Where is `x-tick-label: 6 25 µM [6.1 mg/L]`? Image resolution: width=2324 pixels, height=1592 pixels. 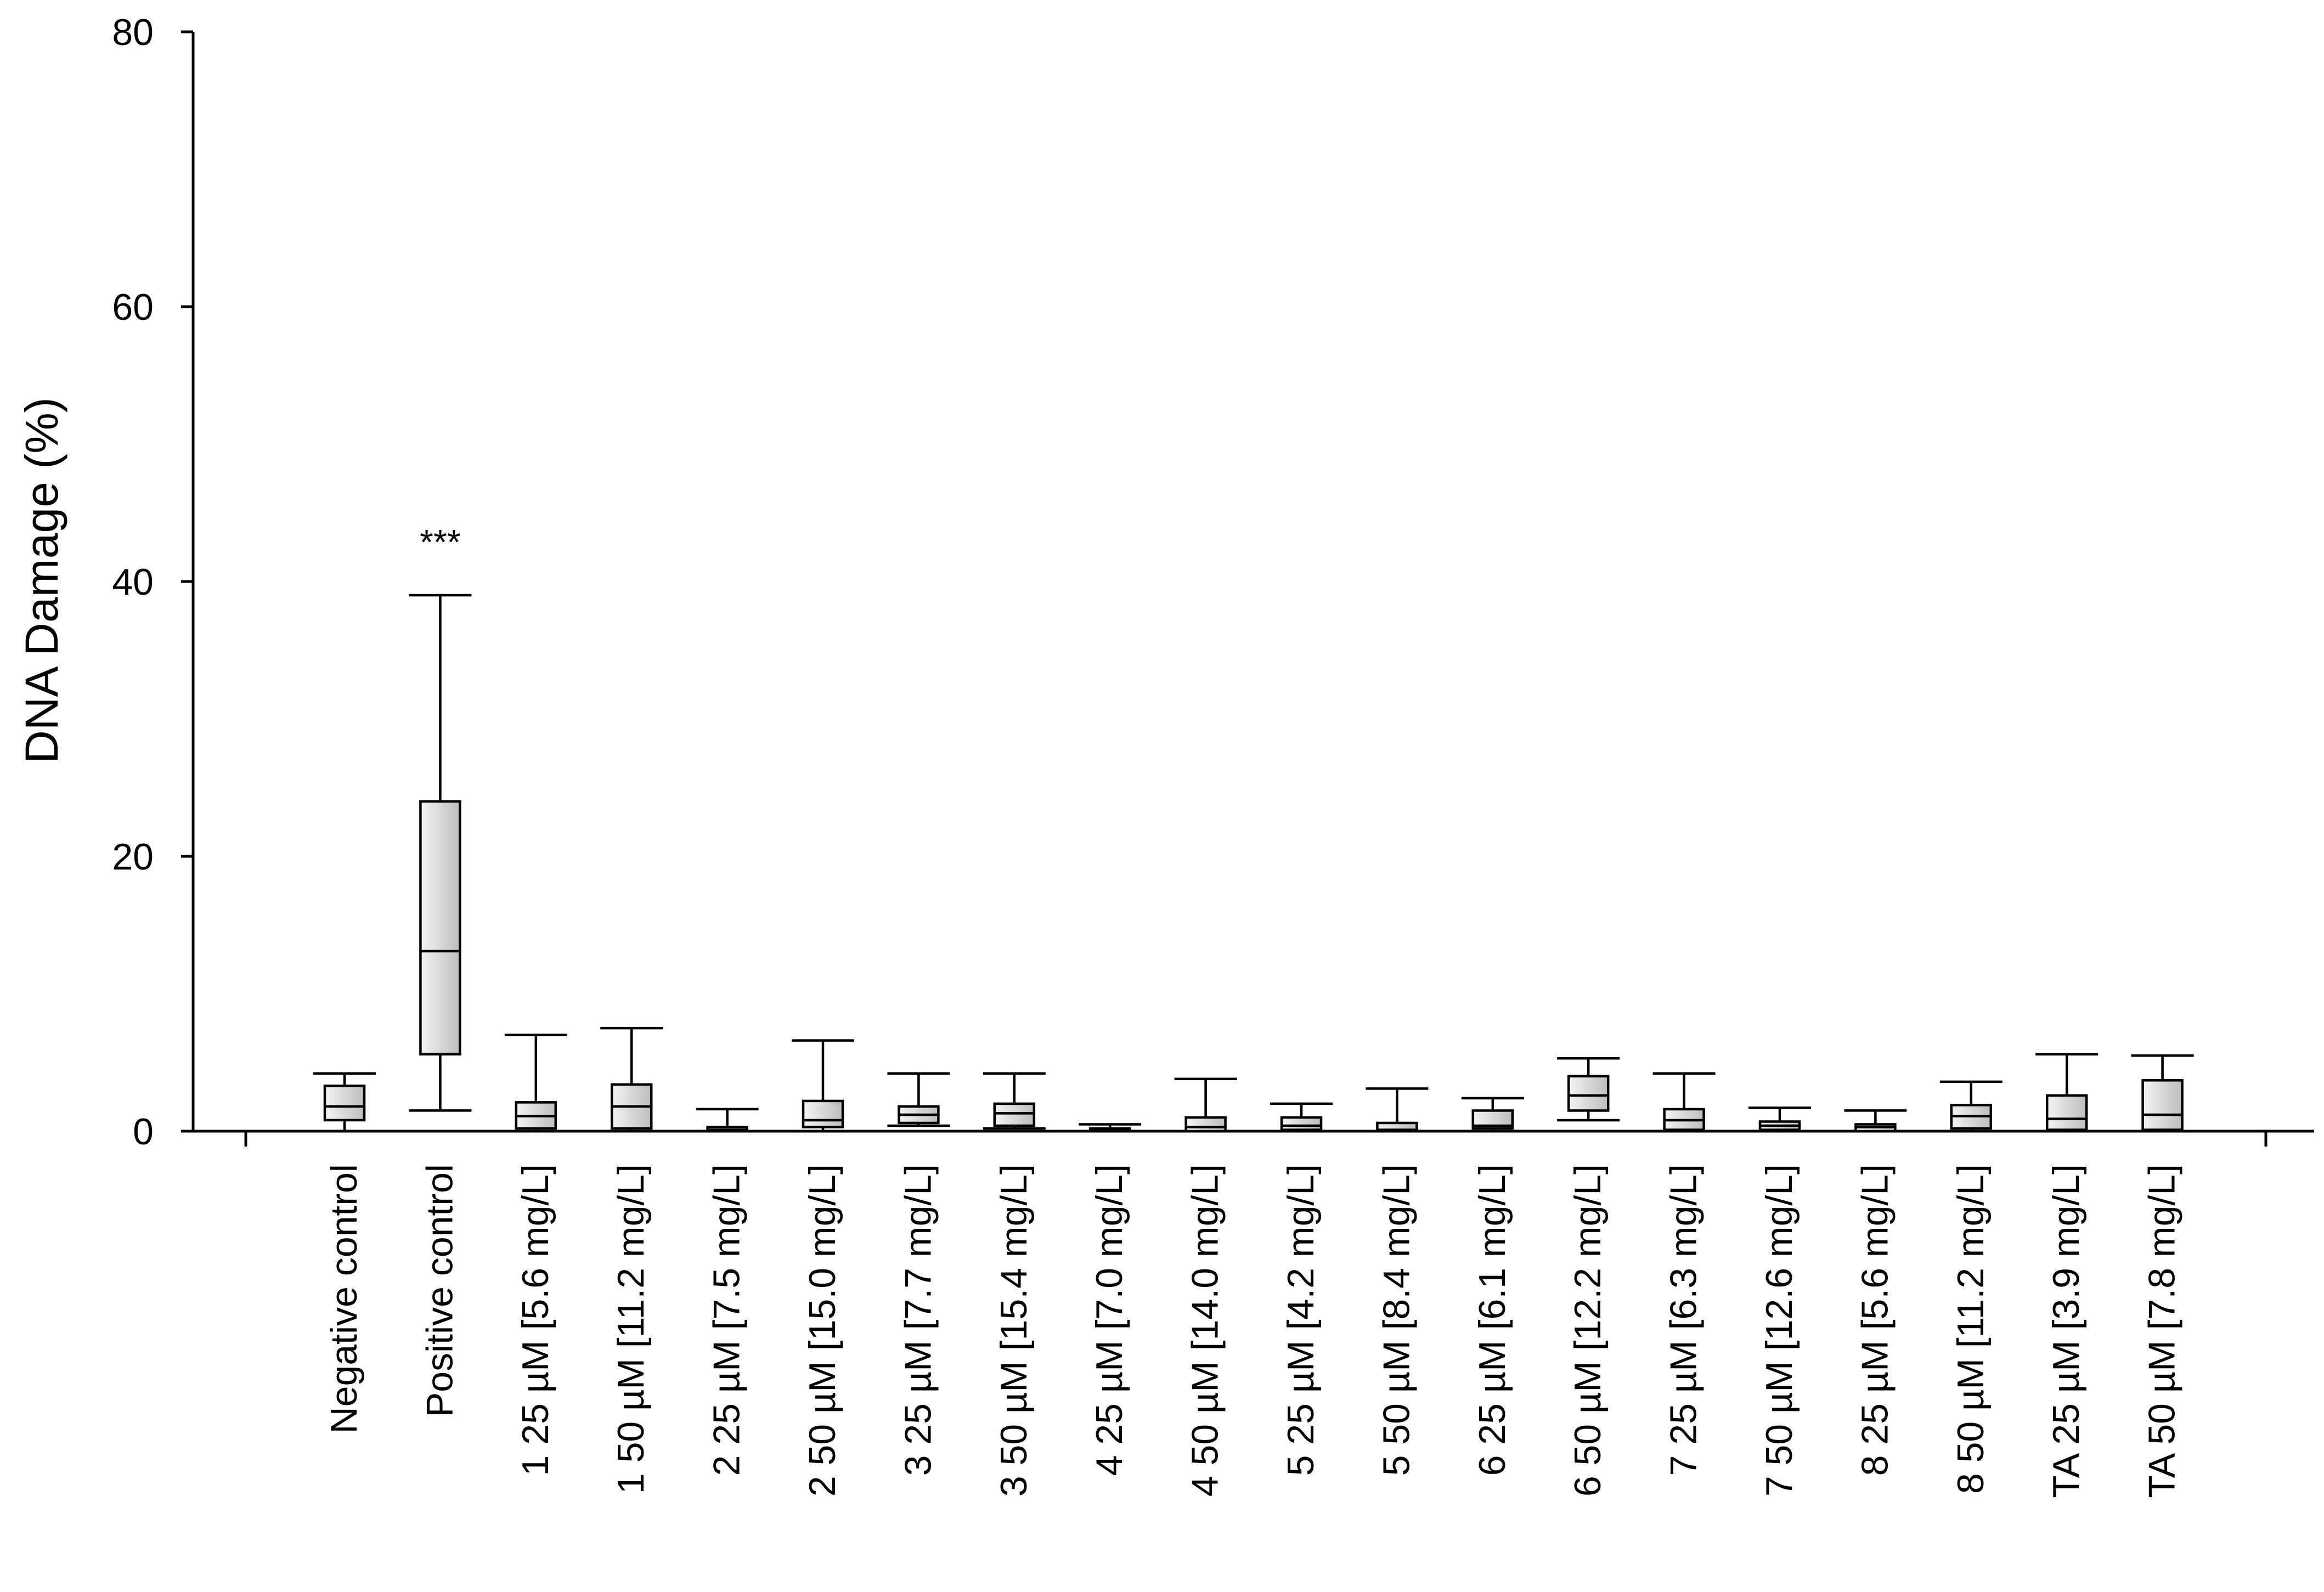
x-tick-label: 6 25 µM [6.1 mg/L] is located at coordinates (1492, 1320).